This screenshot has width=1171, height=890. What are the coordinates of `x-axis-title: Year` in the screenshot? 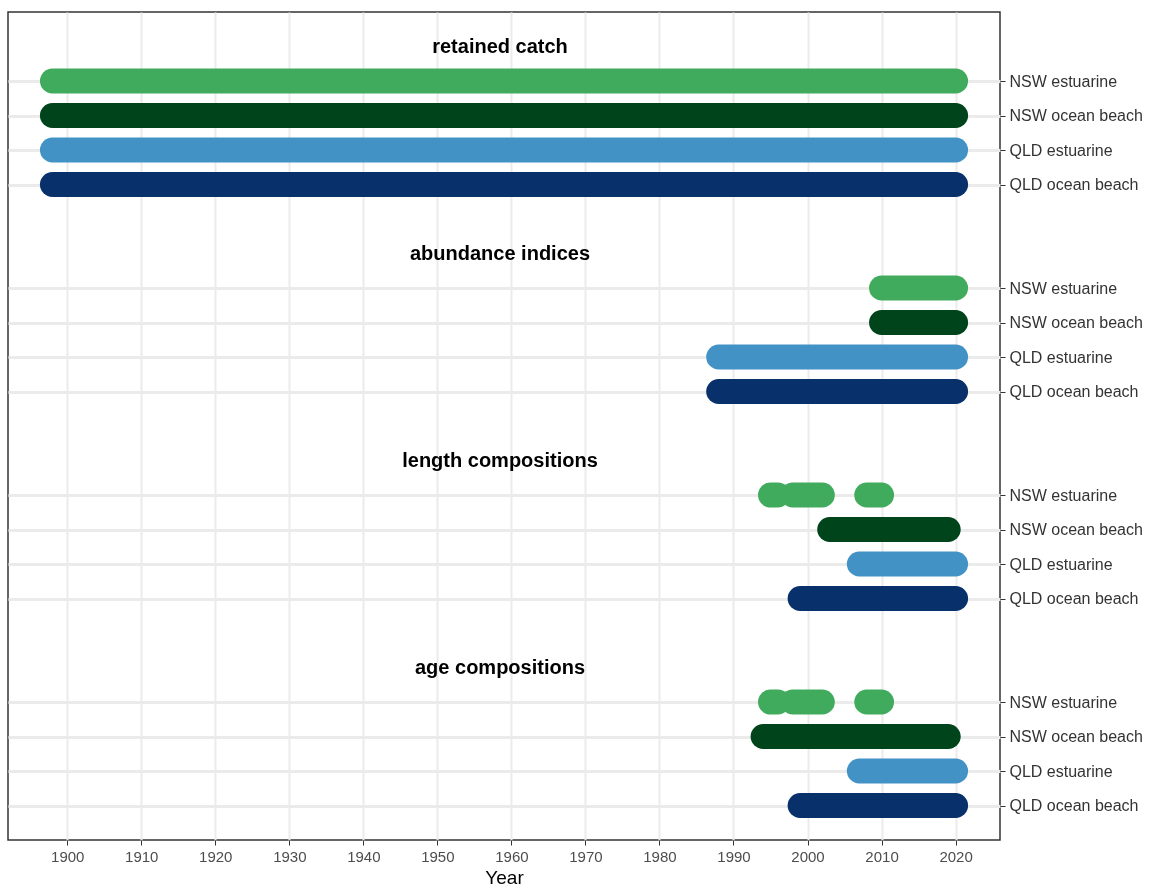 It's located at (505, 877).